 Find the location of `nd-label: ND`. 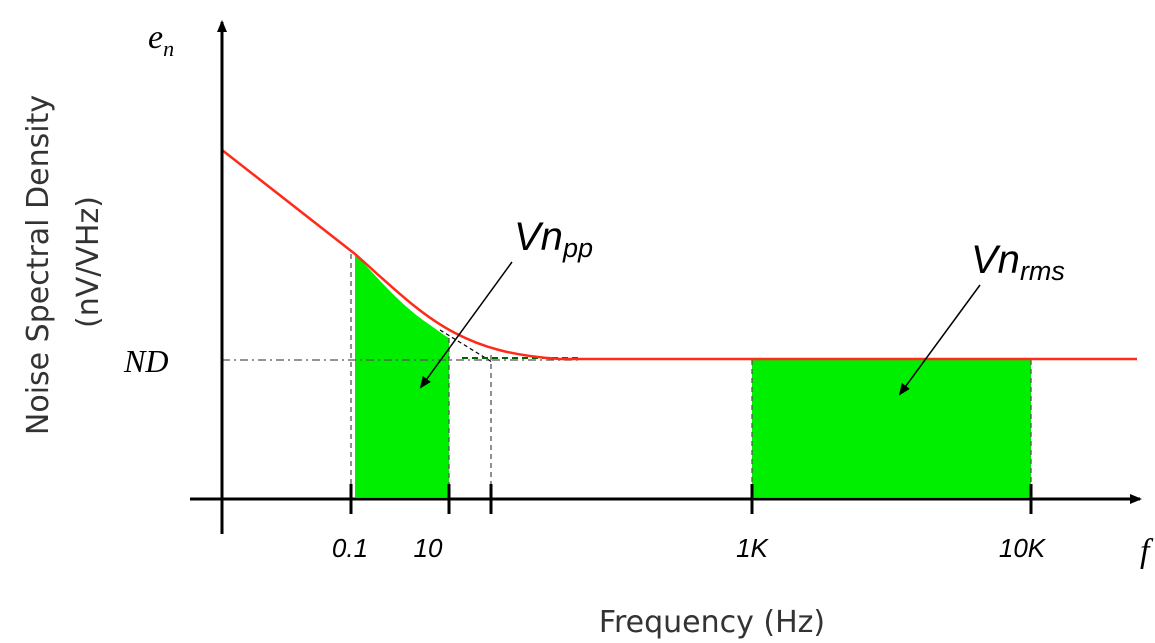

nd-label: ND is located at coordinates (145, 361).